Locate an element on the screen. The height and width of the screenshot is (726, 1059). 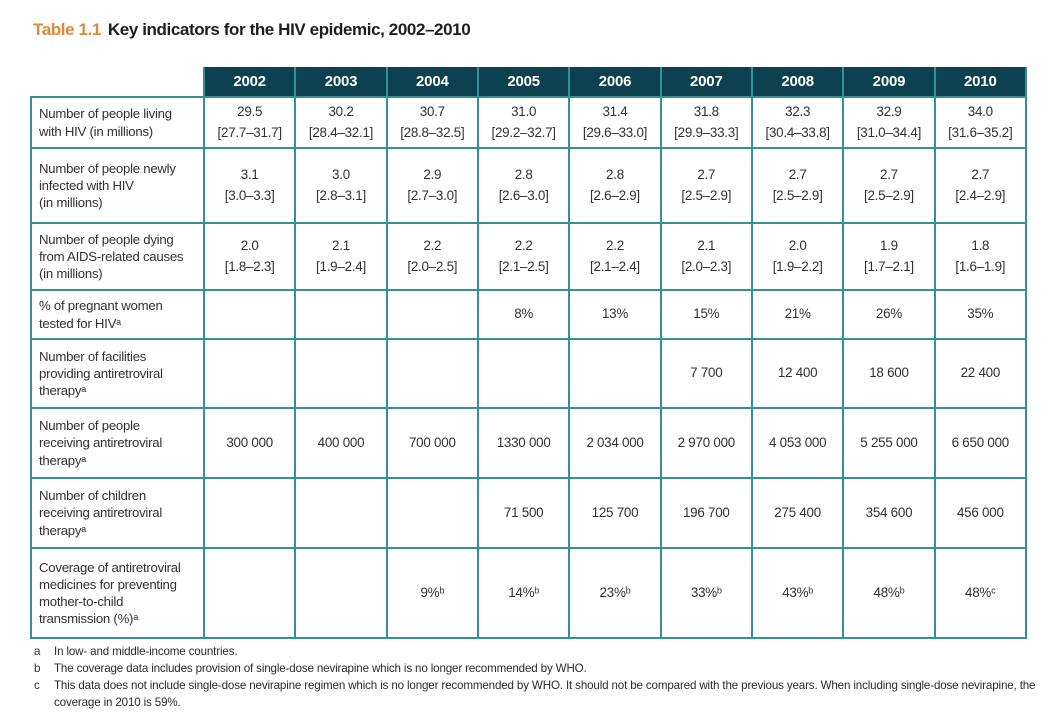
data-cell: 9%ᵇ is located at coordinates (432, 593).